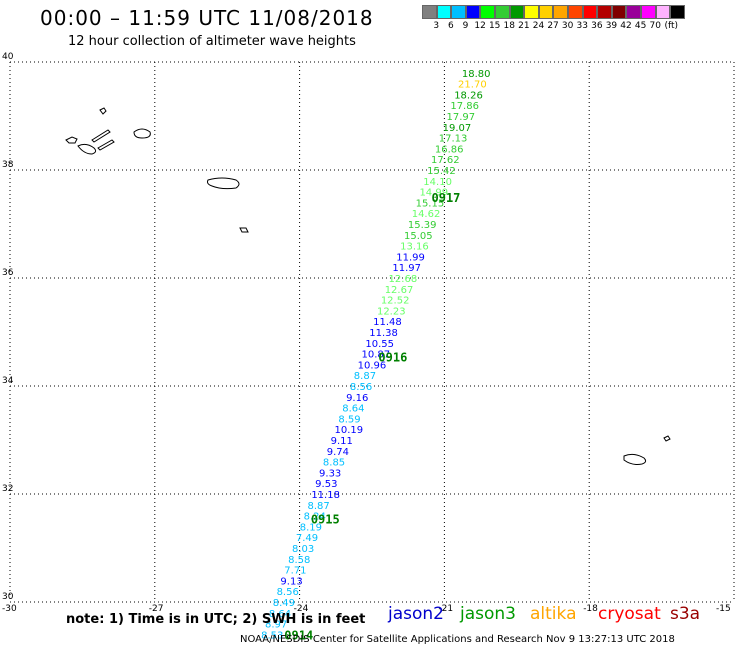 The width and height of the screenshot is (740, 650). I want to click on swh-value: 17.62, so click(445, 160).